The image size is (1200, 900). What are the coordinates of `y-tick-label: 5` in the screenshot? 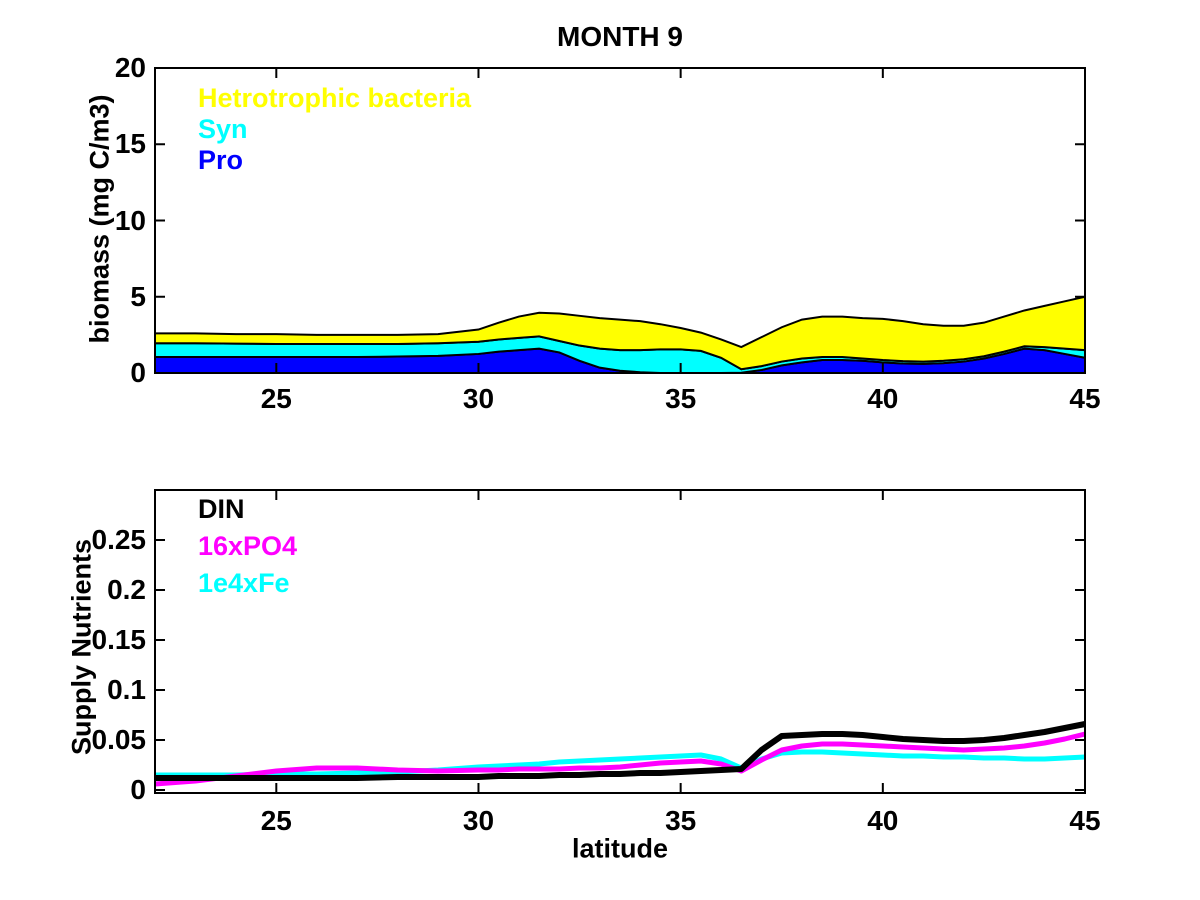 It's located at (138, 296).